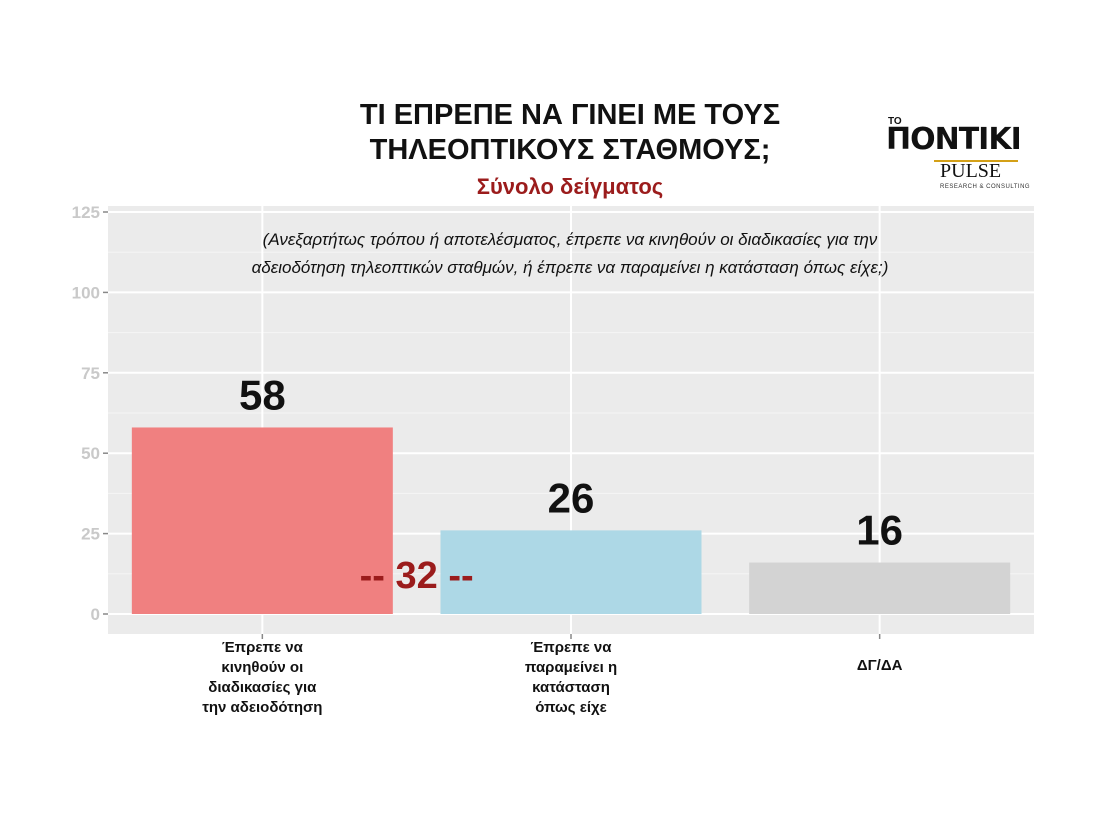 The width and height of the screenshot is (1100, 825). What do you see at coordinates (262, 687) in the screenshot?
I see `x-tick-label-line: διαδικασίες για` at bounding box center [262, 687].